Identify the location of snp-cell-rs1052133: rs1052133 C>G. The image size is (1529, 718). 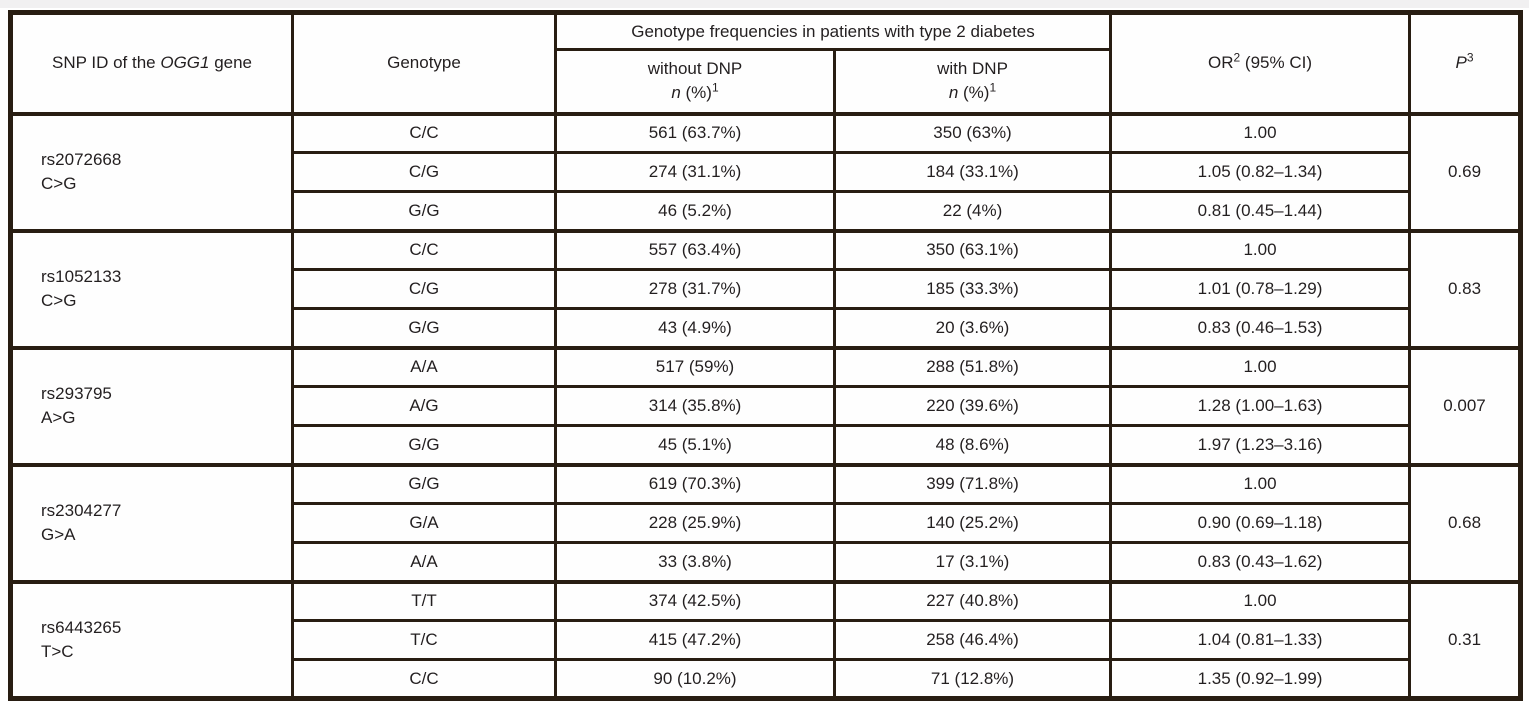
(151, 288).